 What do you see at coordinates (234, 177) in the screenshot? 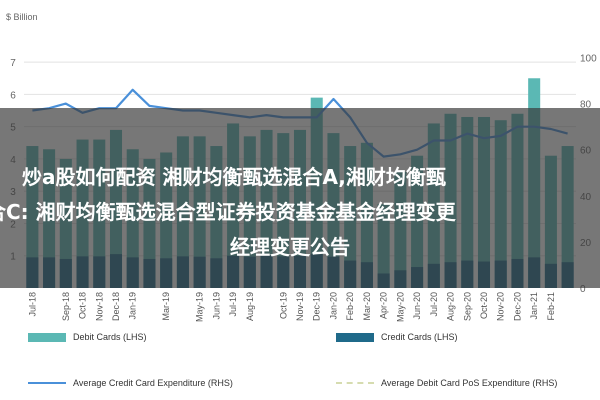
I see `overlay-line-1: 炒a股如何配资 湘财均衡甄选混合A,湘财均衡甄` at bounding box center [234, 177].